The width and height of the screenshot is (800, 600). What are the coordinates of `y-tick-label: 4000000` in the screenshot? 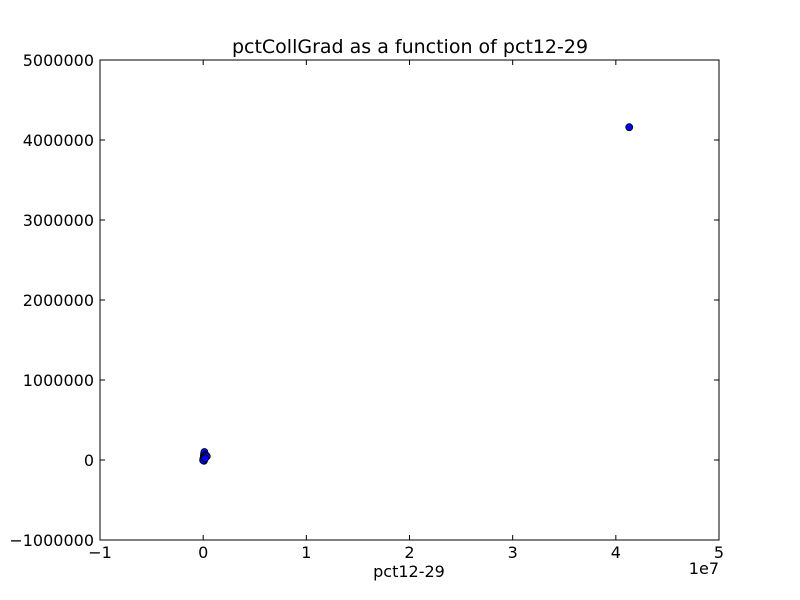 It's located at (58, 140).